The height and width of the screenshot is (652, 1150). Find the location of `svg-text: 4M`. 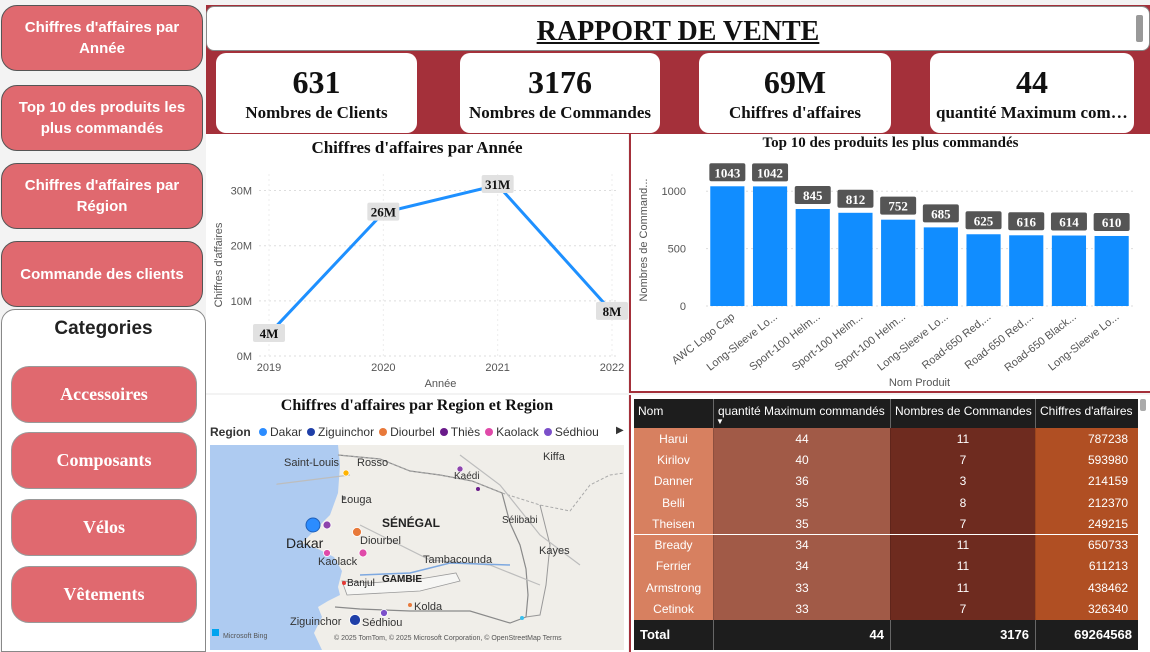

svg-text: 4M is located at coordinates (269, 333).